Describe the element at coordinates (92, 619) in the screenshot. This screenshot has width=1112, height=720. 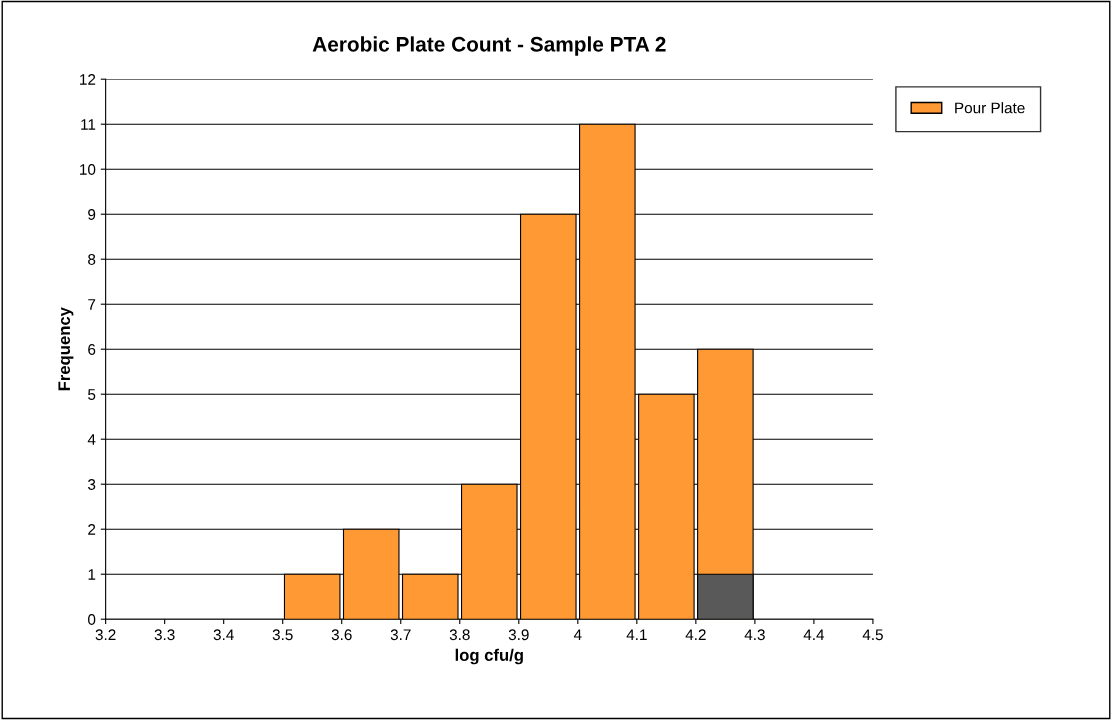
I see `y-tick-label: 0` at that location.